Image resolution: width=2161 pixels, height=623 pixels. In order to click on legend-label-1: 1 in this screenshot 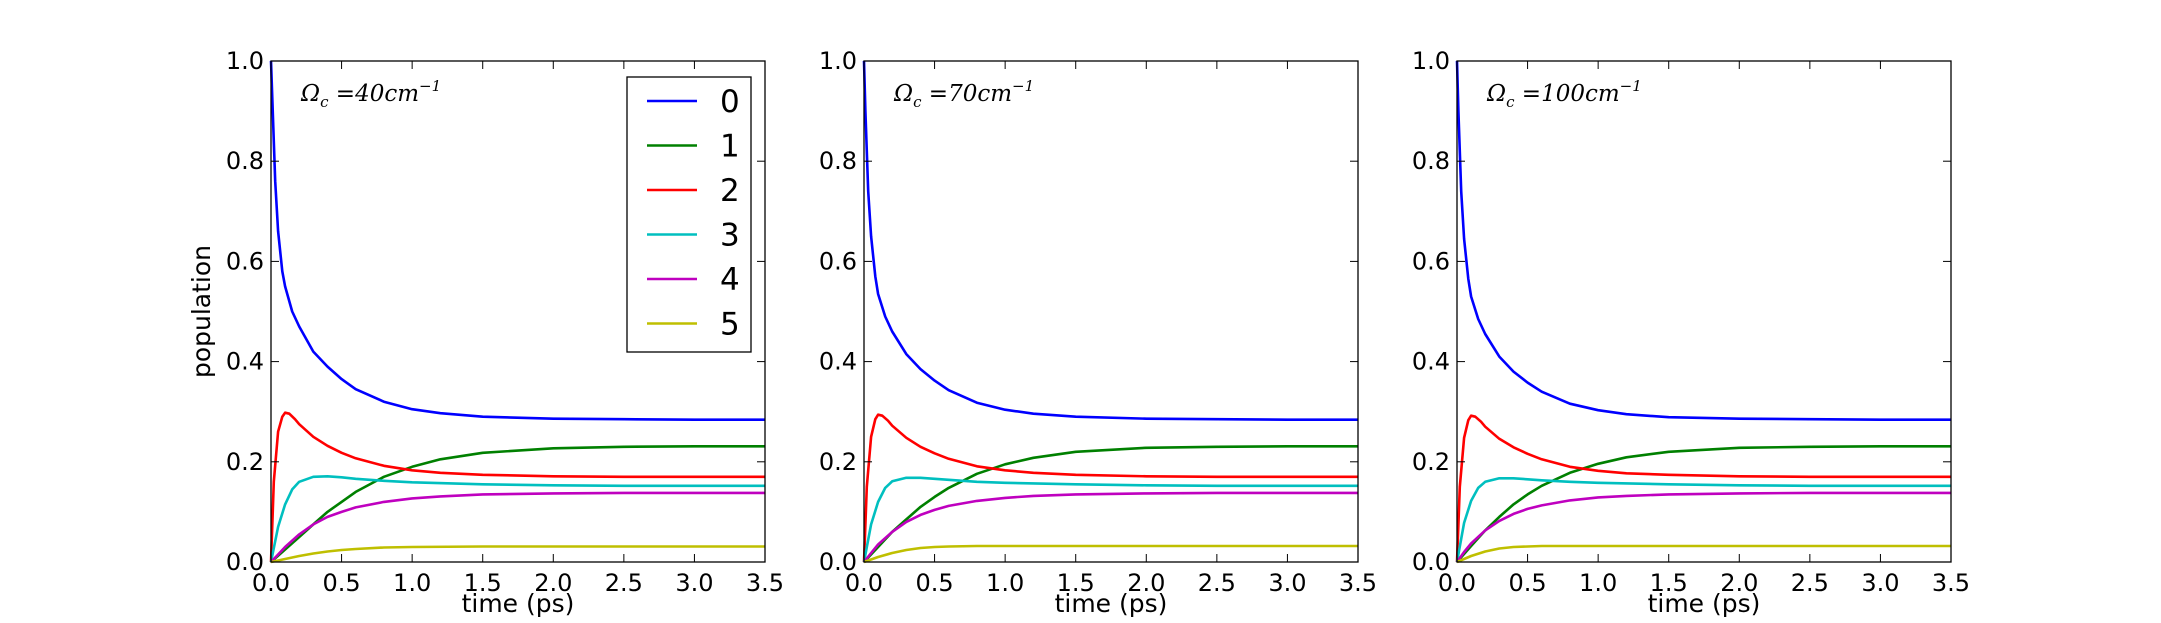, I will do `click(730, 147)`.